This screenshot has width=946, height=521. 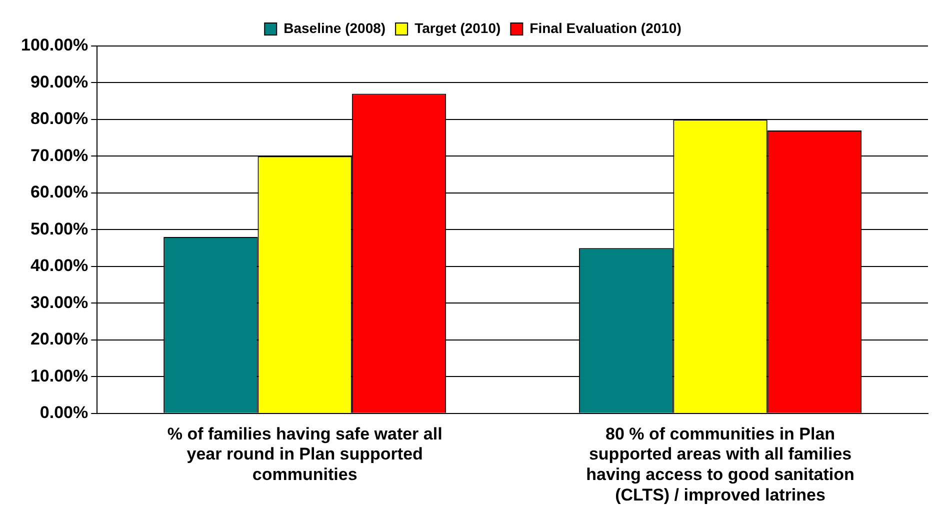 What do you see at coordinates (59, 118) in the screenshot?
I see `y-tick-label: 80.00%` at bounding box center [59, 118].